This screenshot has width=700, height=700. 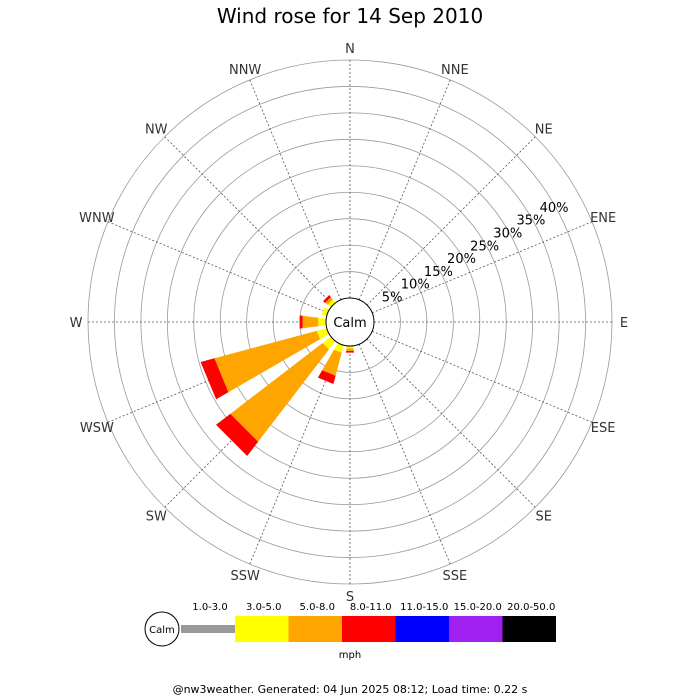 I want to click on direction-label-wnw: WNW, so click(x=97, y=218).